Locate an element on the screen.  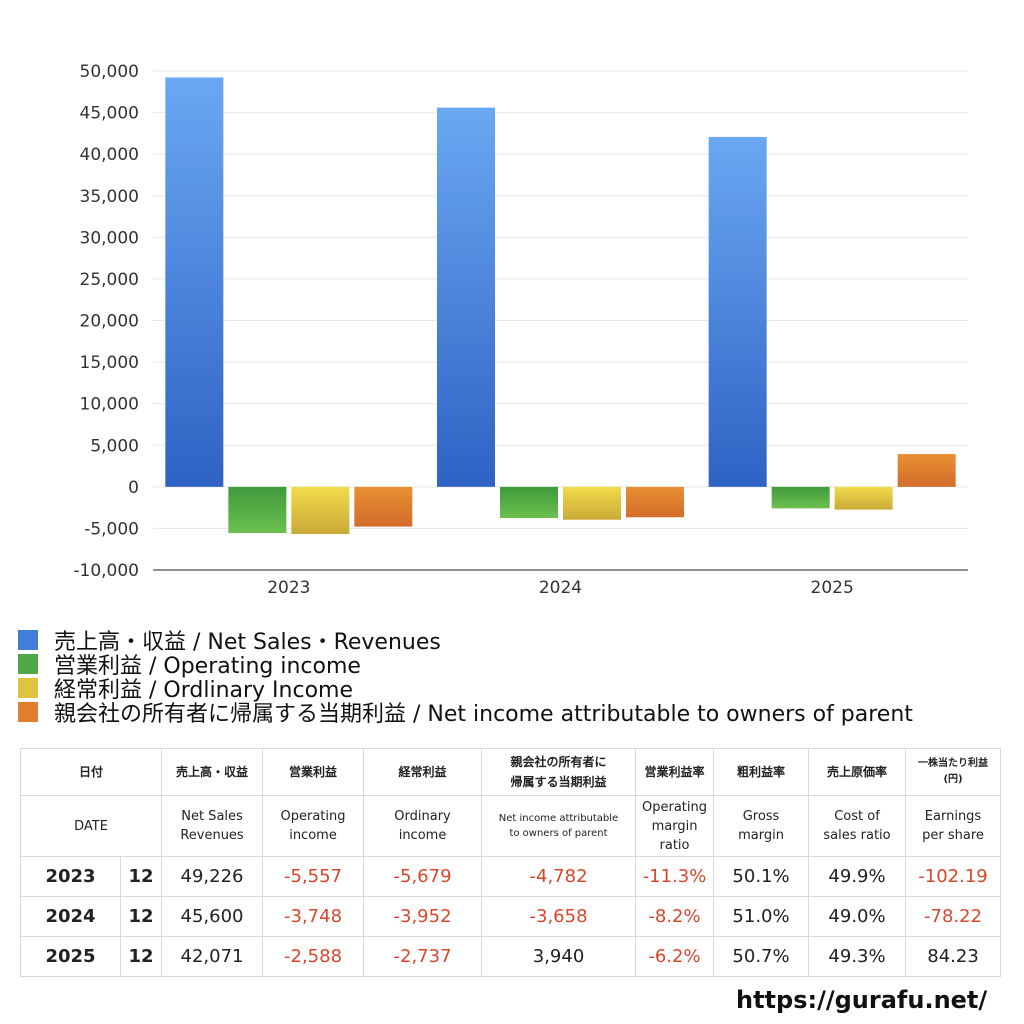
header-gm-en-l1: Gross is located at coordinates (761, 816).